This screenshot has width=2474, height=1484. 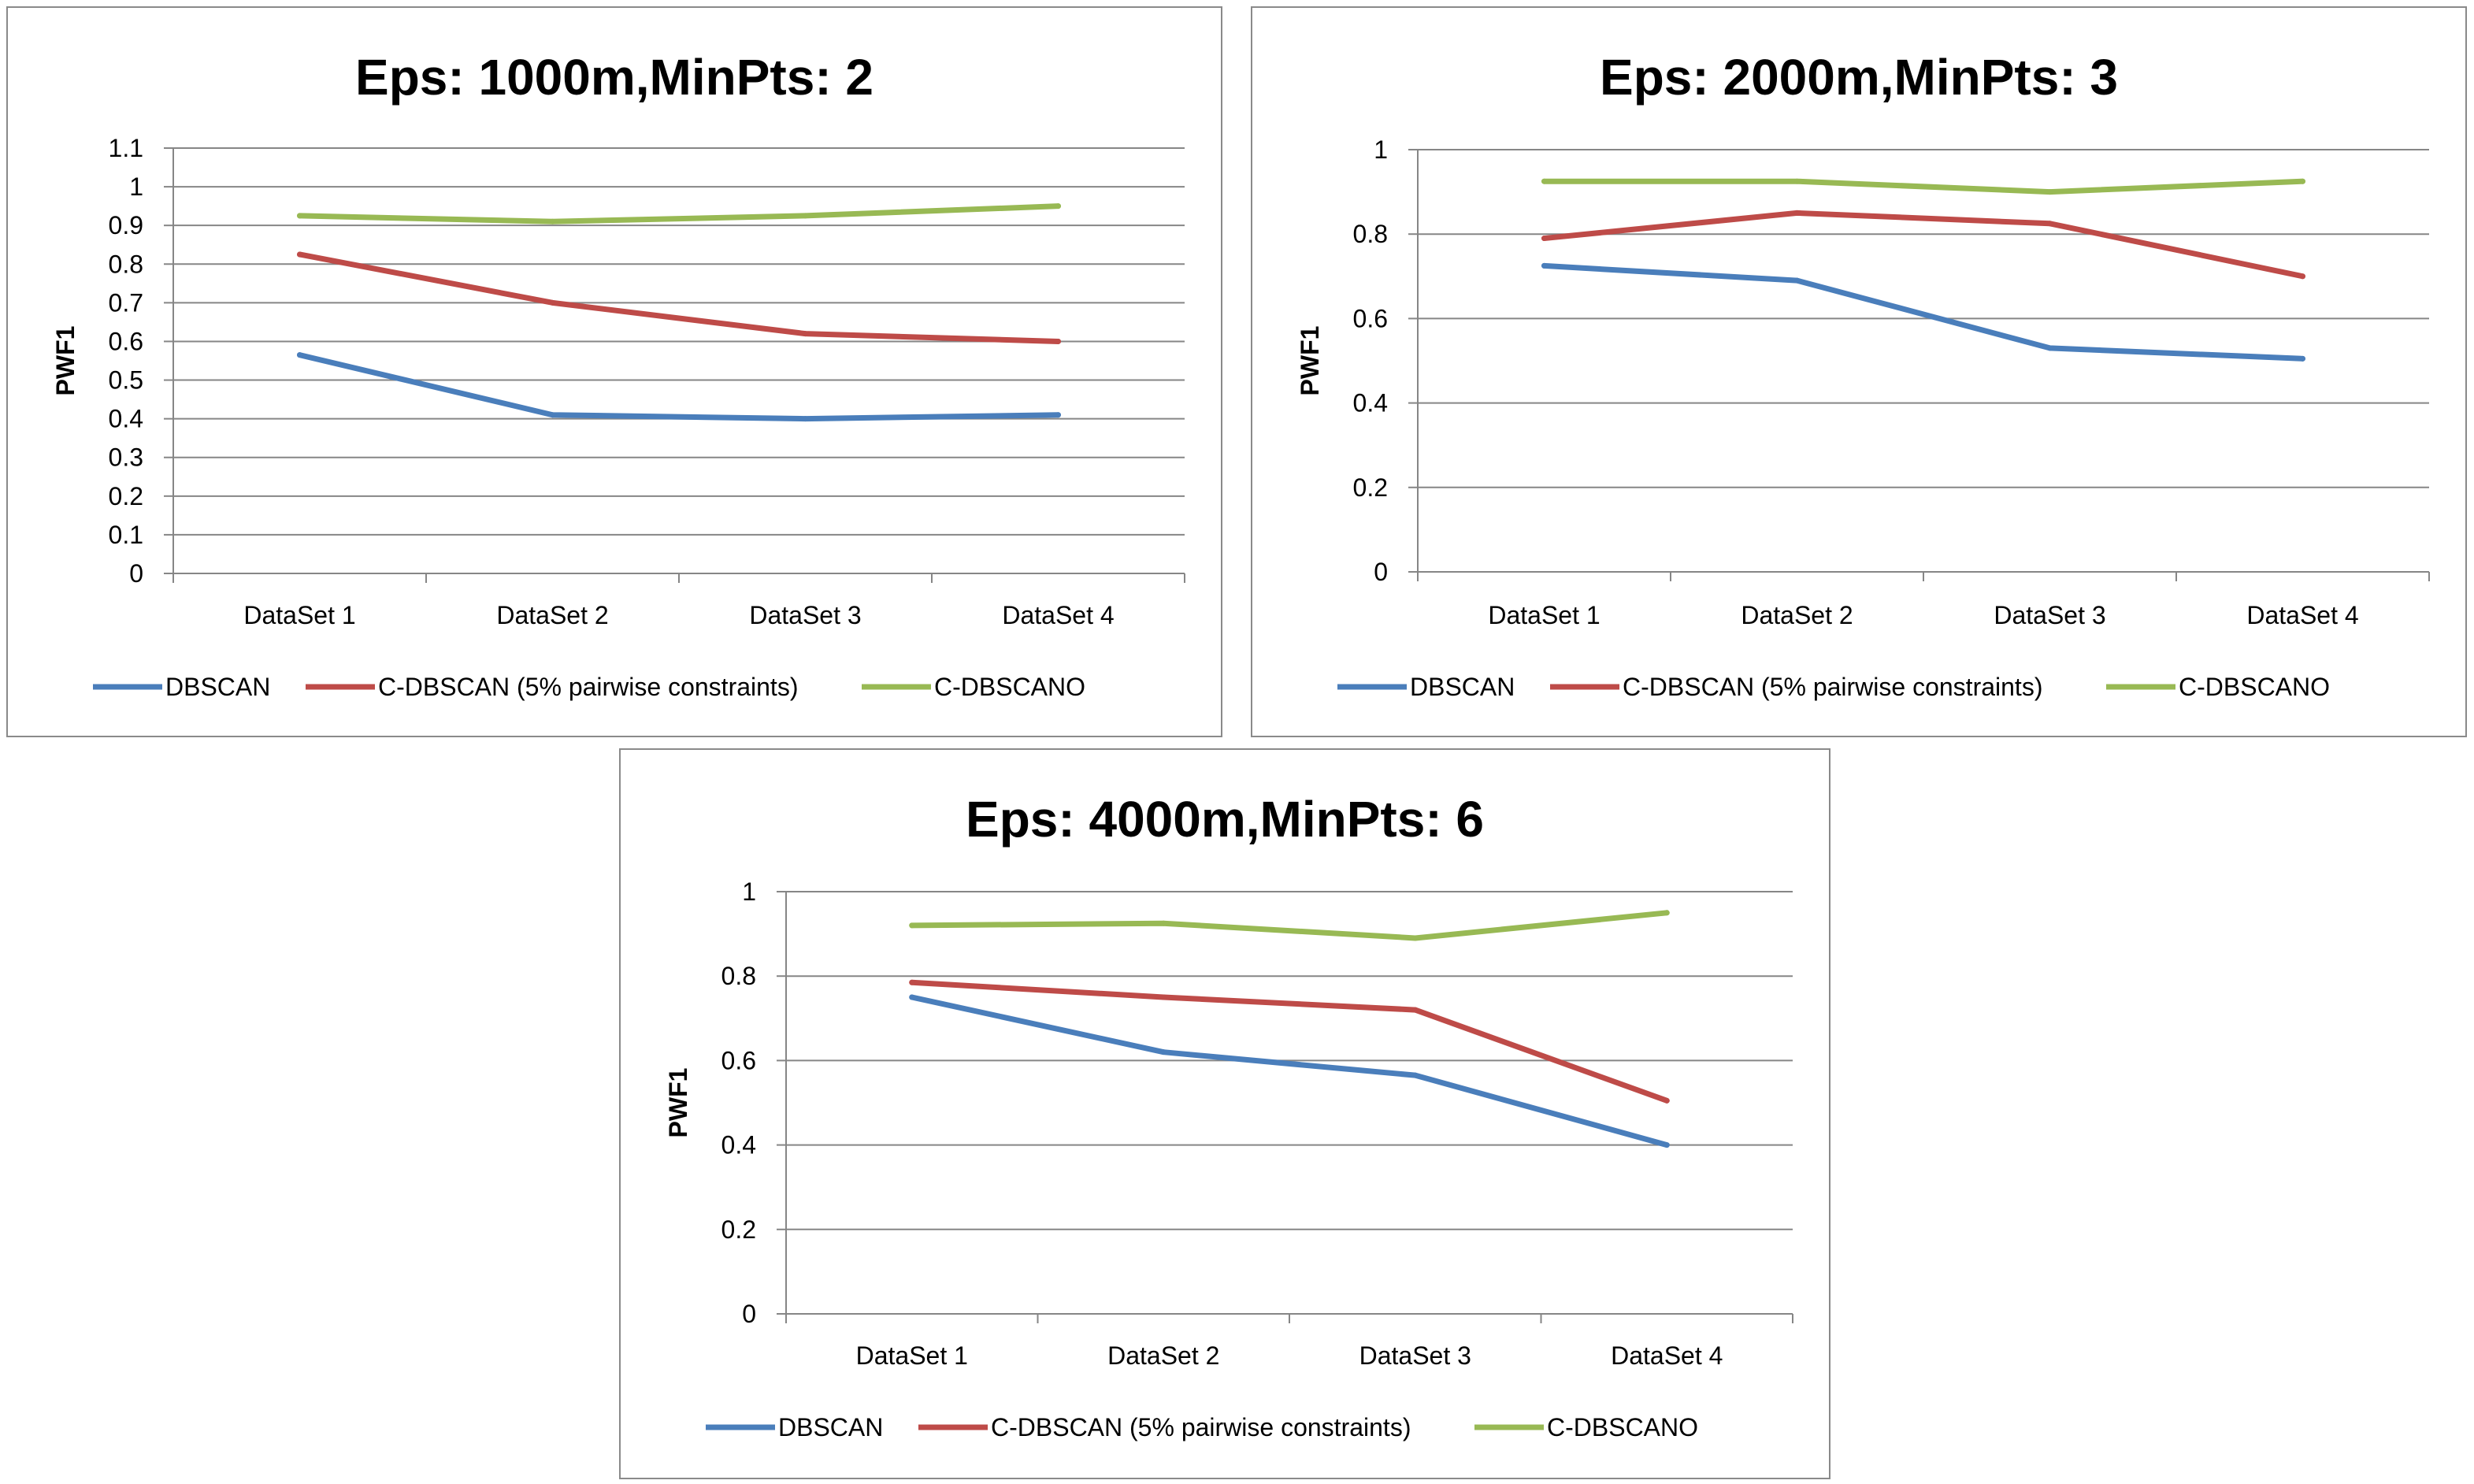 What do you see at coordinates (126, 148) in the screenshot?
I see `y-tick-label: 1.1` at bounding box center [126, 148].